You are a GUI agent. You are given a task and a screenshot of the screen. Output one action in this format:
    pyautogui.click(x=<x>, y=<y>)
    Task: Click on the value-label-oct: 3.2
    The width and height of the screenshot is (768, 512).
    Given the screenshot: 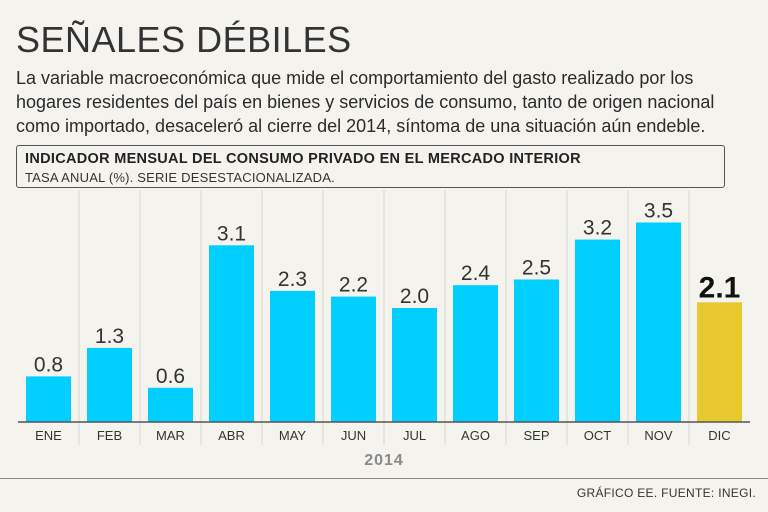 What is the action you would take?
    pyautogui.click(x=597, y=228)
    